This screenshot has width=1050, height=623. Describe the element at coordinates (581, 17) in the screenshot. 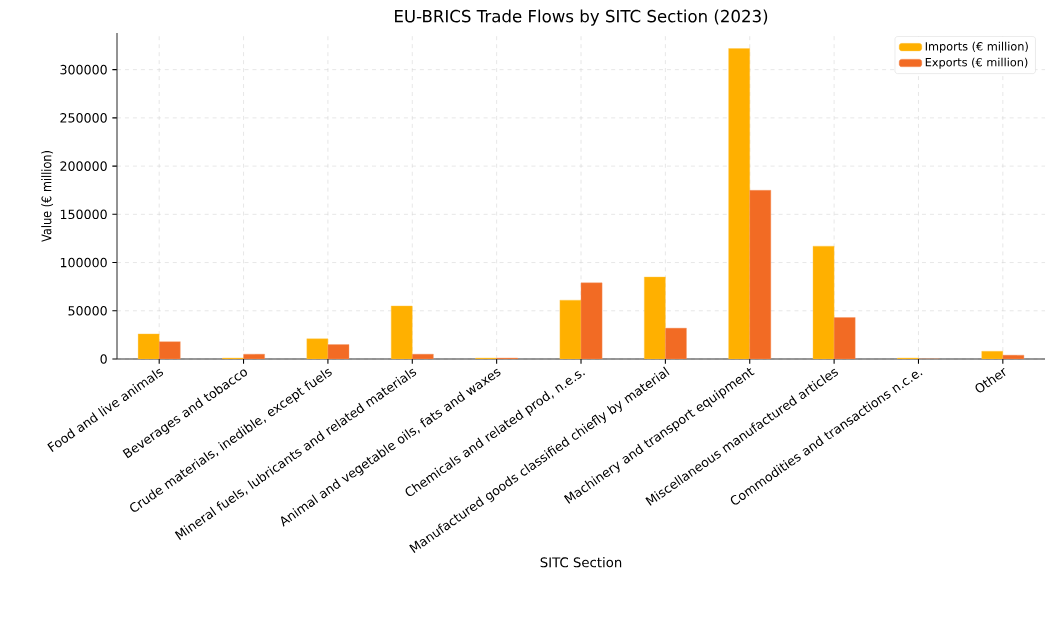

I see `chart-title: EU-BRICS Trade Flows by SITC Section (2023)` at that location.